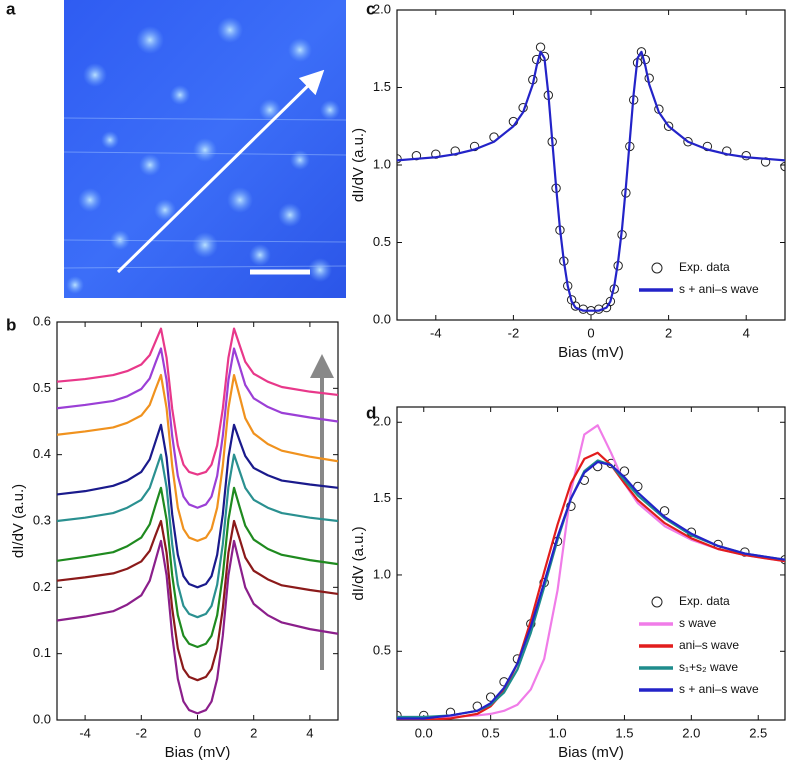 Image resolution: width=788 pixels, height=765 pixels. What do you see at coordinates (42, 652) in the screenshot?
I see `y-tick-label: 0.1` at bounding box center [42, 652].